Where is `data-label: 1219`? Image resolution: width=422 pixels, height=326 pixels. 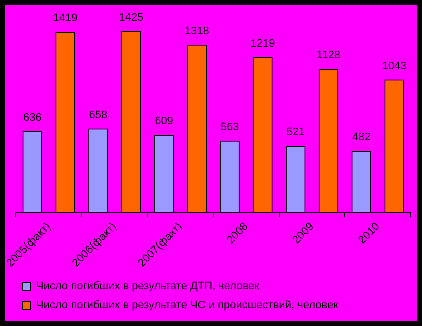 data-label: 1219 is located at coordinates (263, 44).